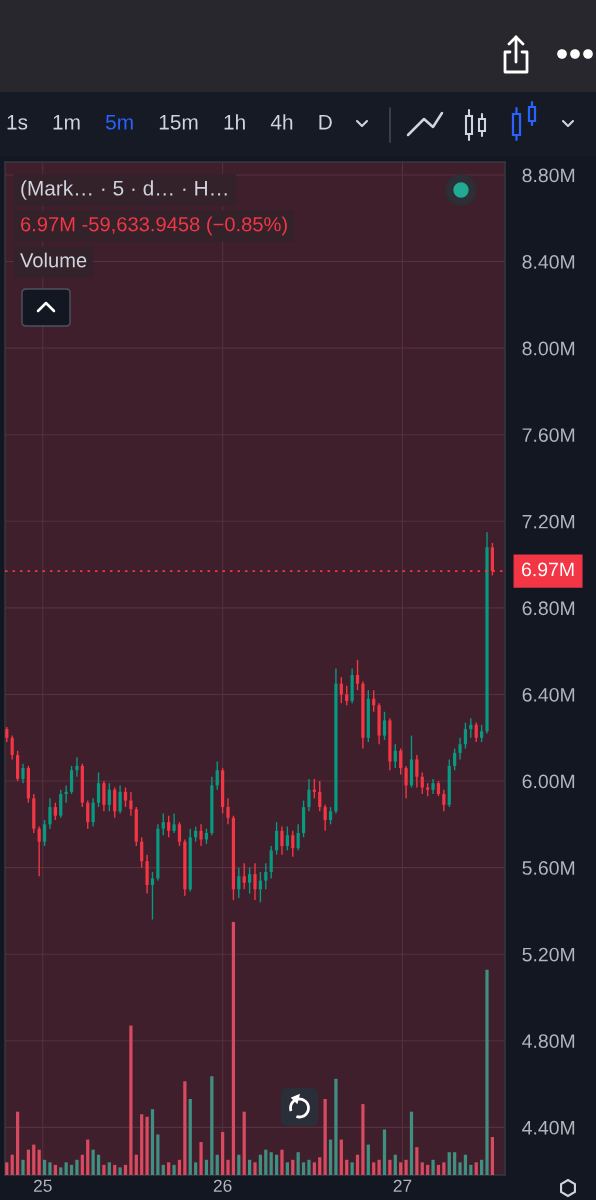  I want to click on text: 5m, so click(119, 122).